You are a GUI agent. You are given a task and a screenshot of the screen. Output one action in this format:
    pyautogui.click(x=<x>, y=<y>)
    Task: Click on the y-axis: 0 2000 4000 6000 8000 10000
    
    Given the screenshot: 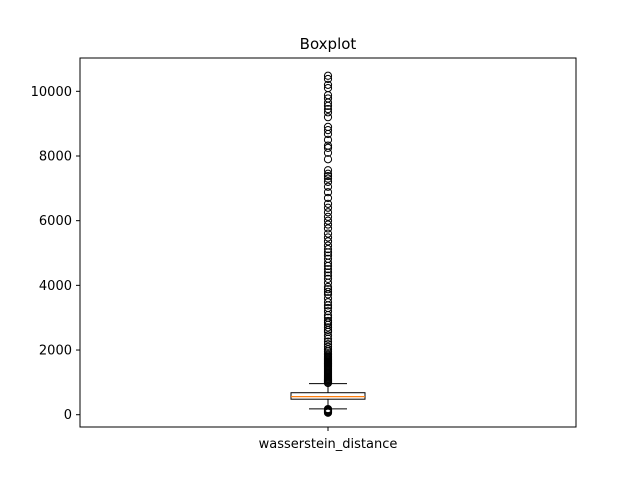 What is the action you would take?
    pyautogui.click(x=55, y=254)
    